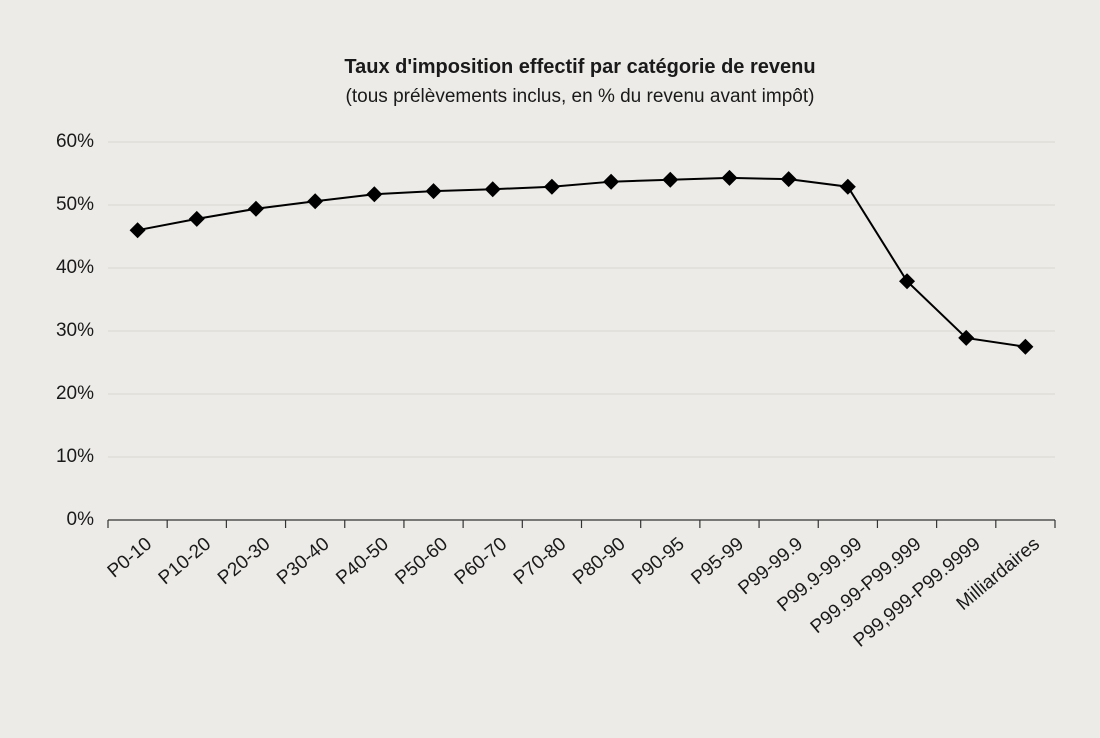  I want to click on y-tick-label: 30%, so click(75, 330).